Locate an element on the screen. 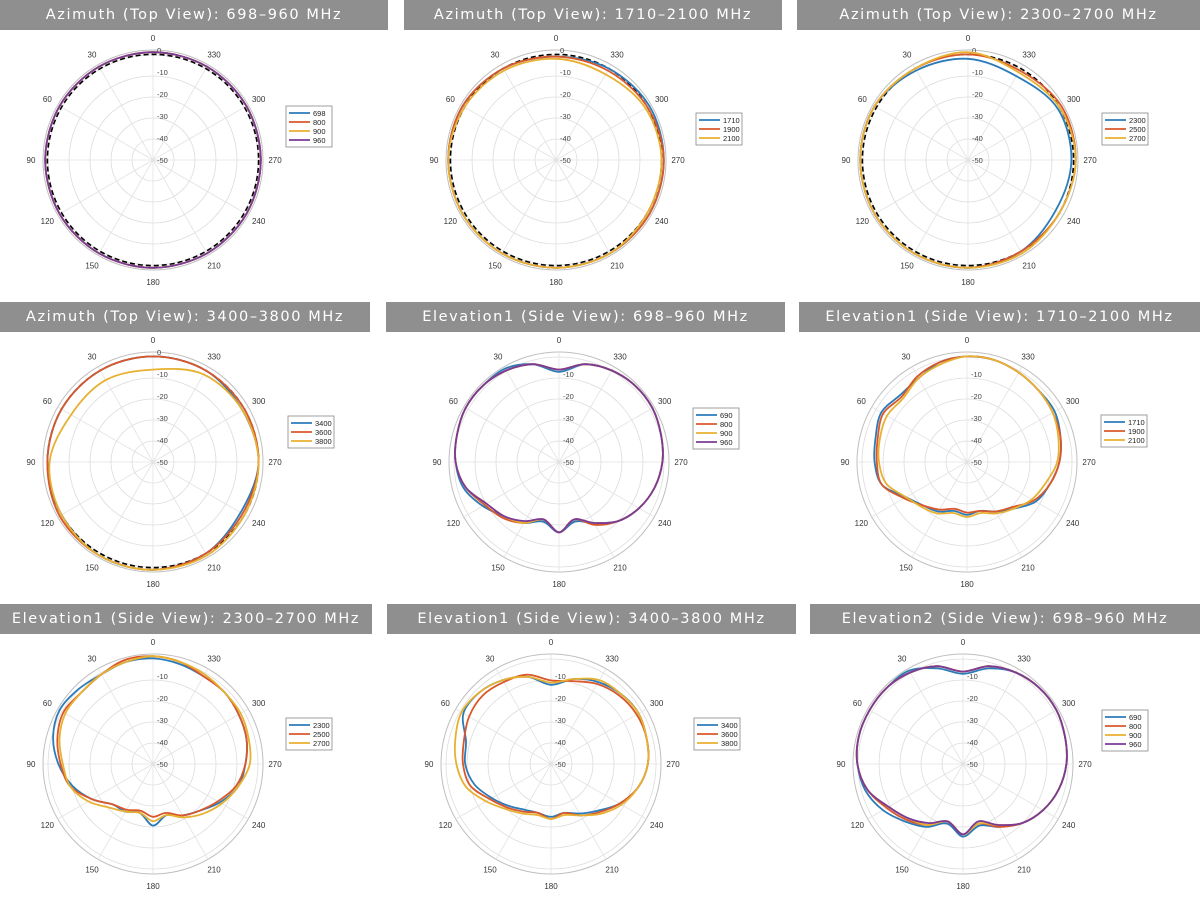  legend-label: 3400 is located at coordinates (729, 725).